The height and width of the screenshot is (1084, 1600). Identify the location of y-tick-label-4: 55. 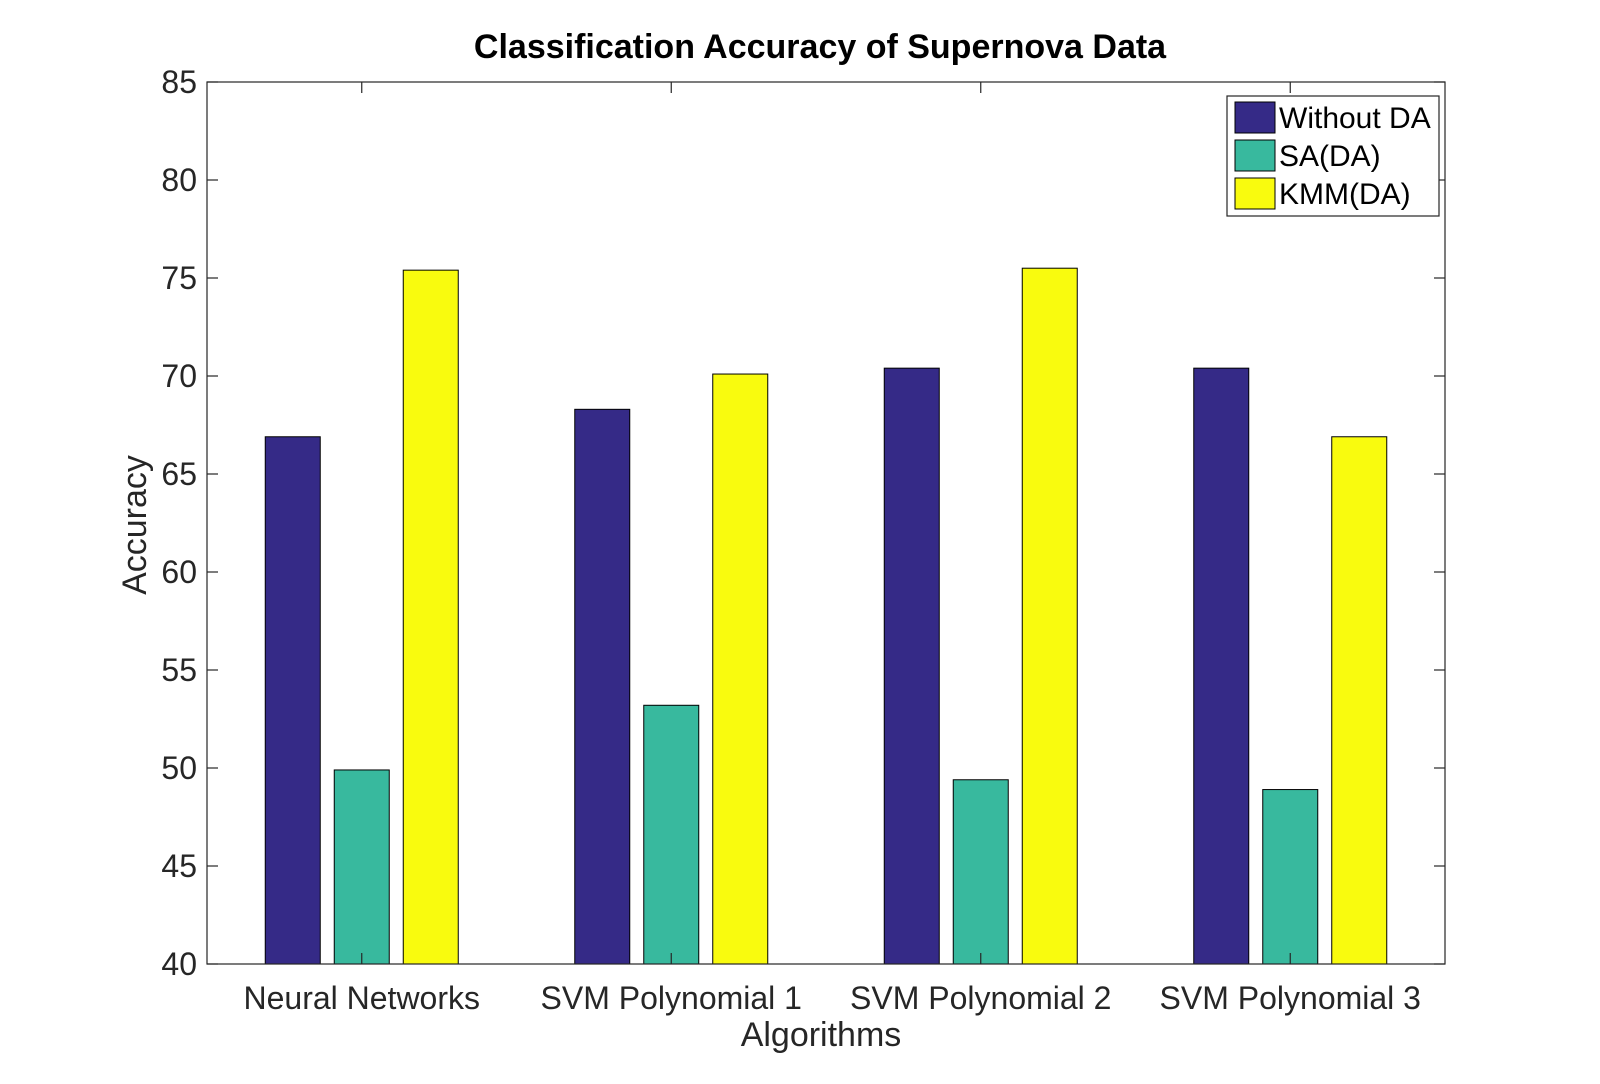
(179, 670).